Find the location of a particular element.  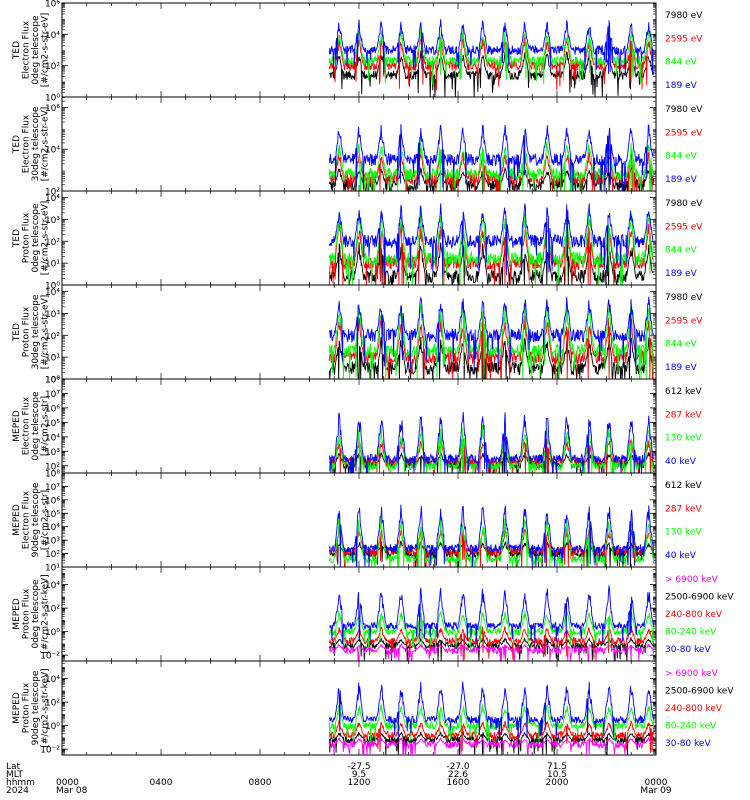

legend-entry: 30-80 keV is located at coordinates (688, 650).